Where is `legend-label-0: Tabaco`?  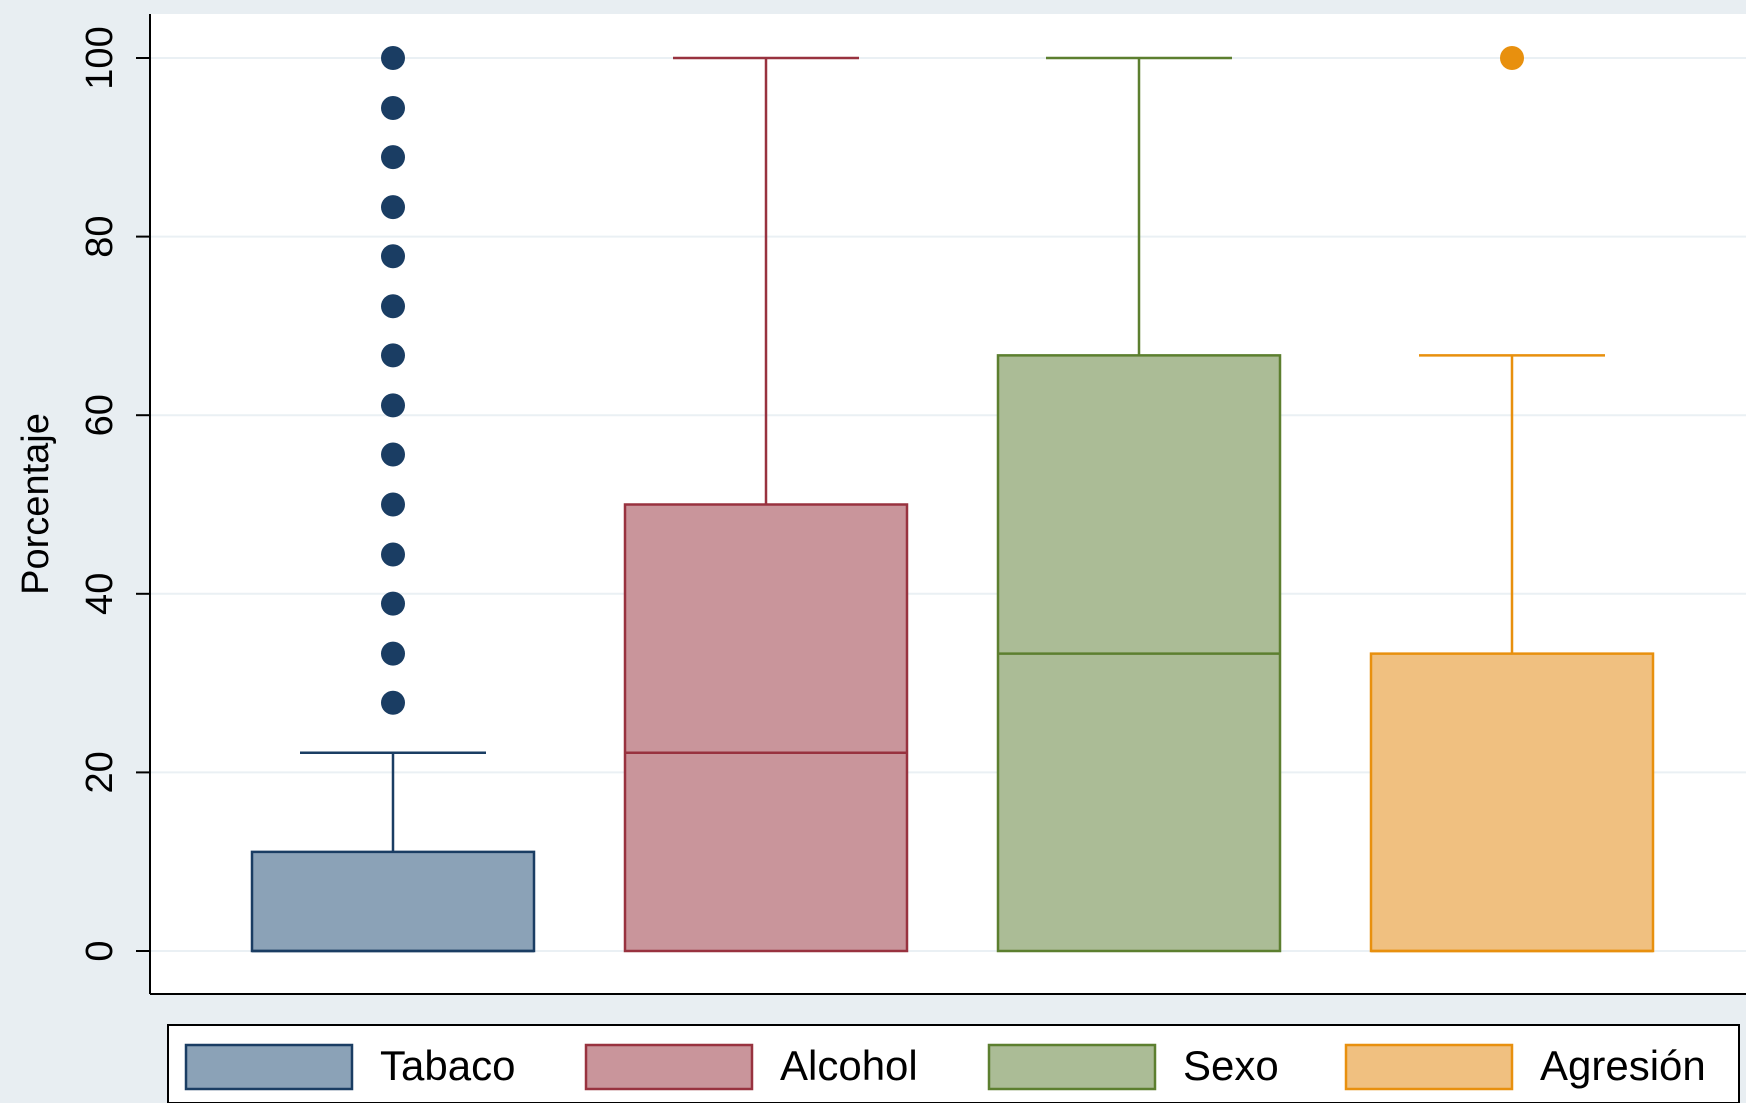 legend-label-0: Tabaco is located at coordinates (447, 1065).